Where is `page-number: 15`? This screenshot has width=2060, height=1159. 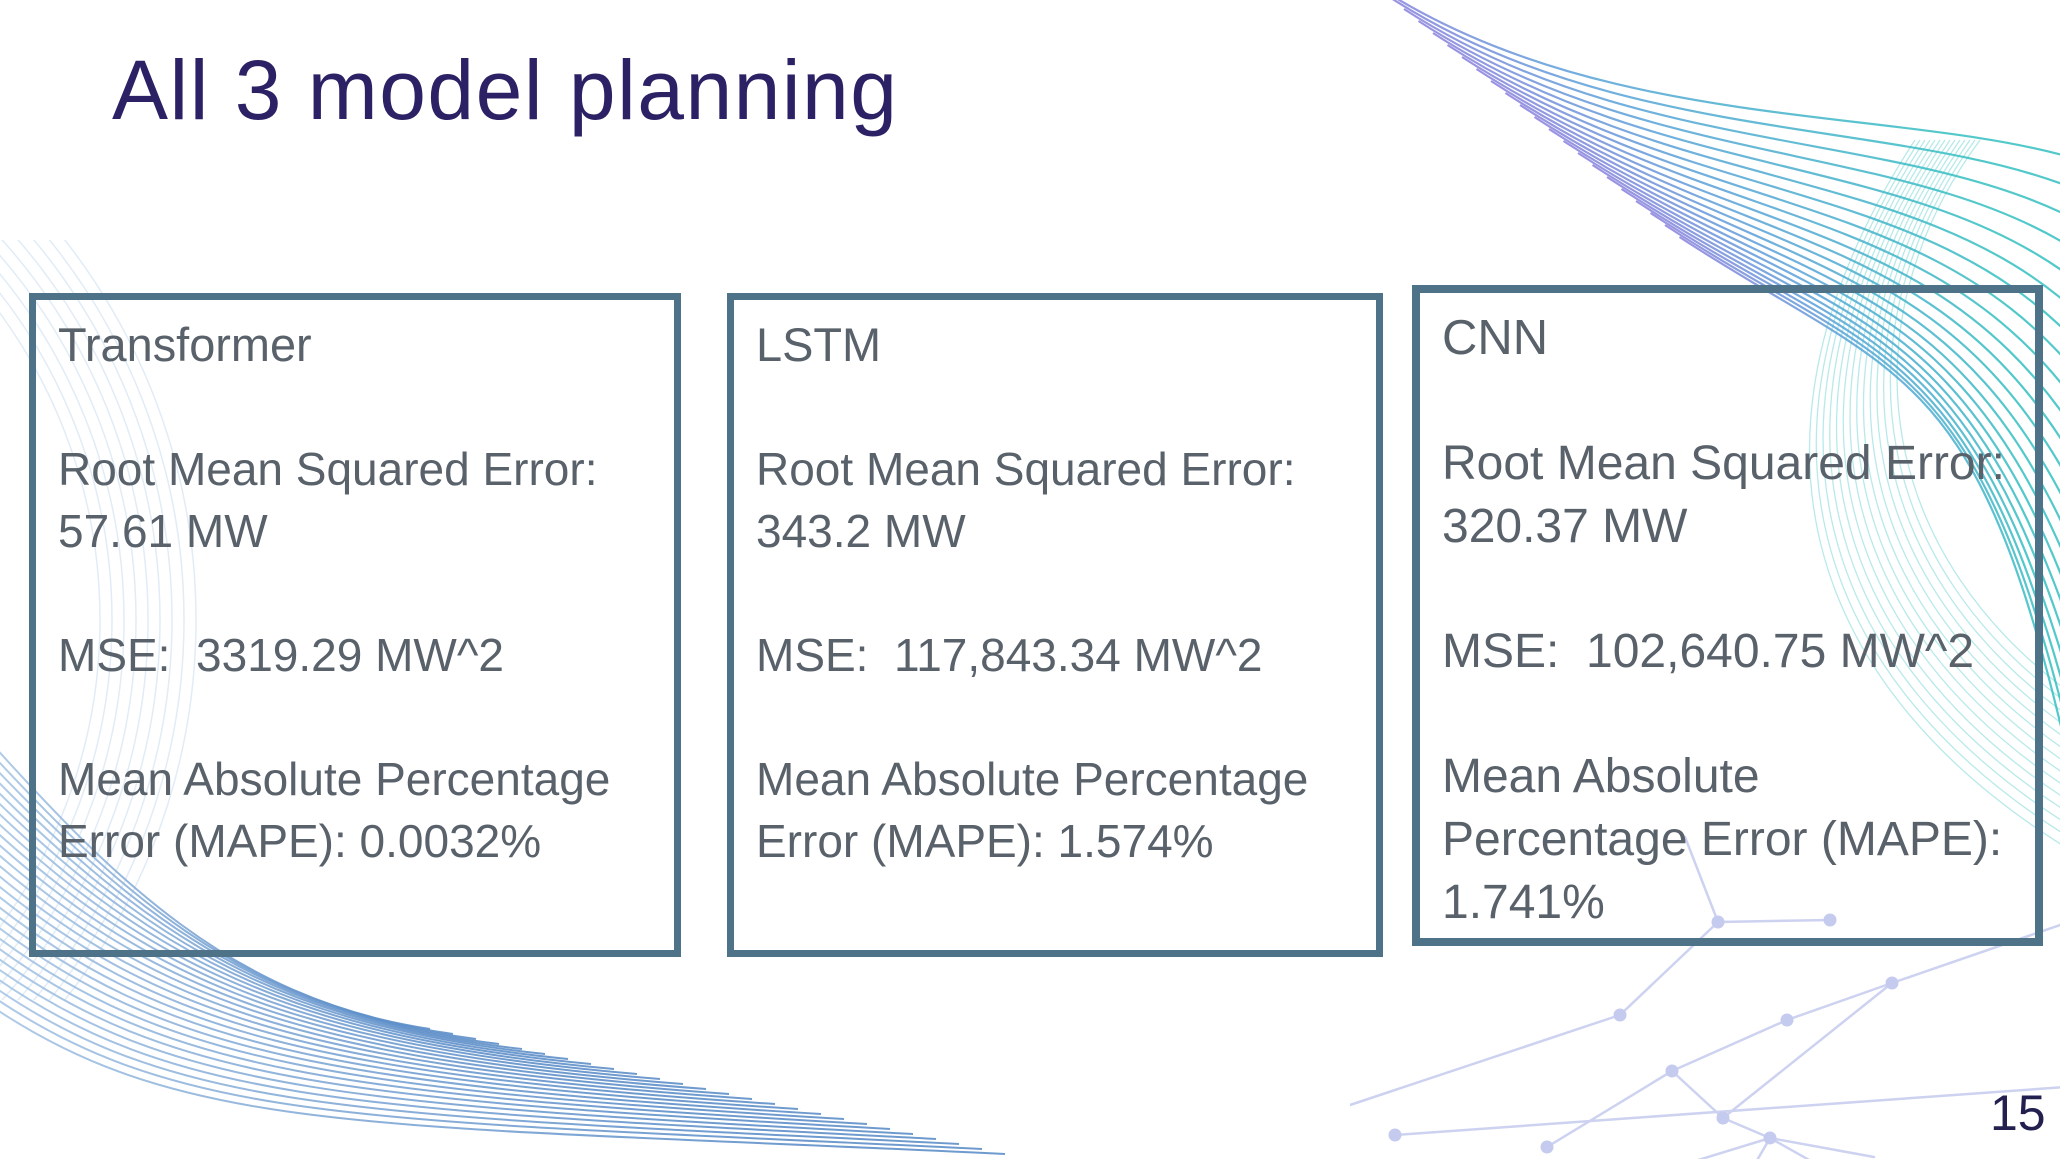
page-number: 15 is located at coordinates (2018, 1113).